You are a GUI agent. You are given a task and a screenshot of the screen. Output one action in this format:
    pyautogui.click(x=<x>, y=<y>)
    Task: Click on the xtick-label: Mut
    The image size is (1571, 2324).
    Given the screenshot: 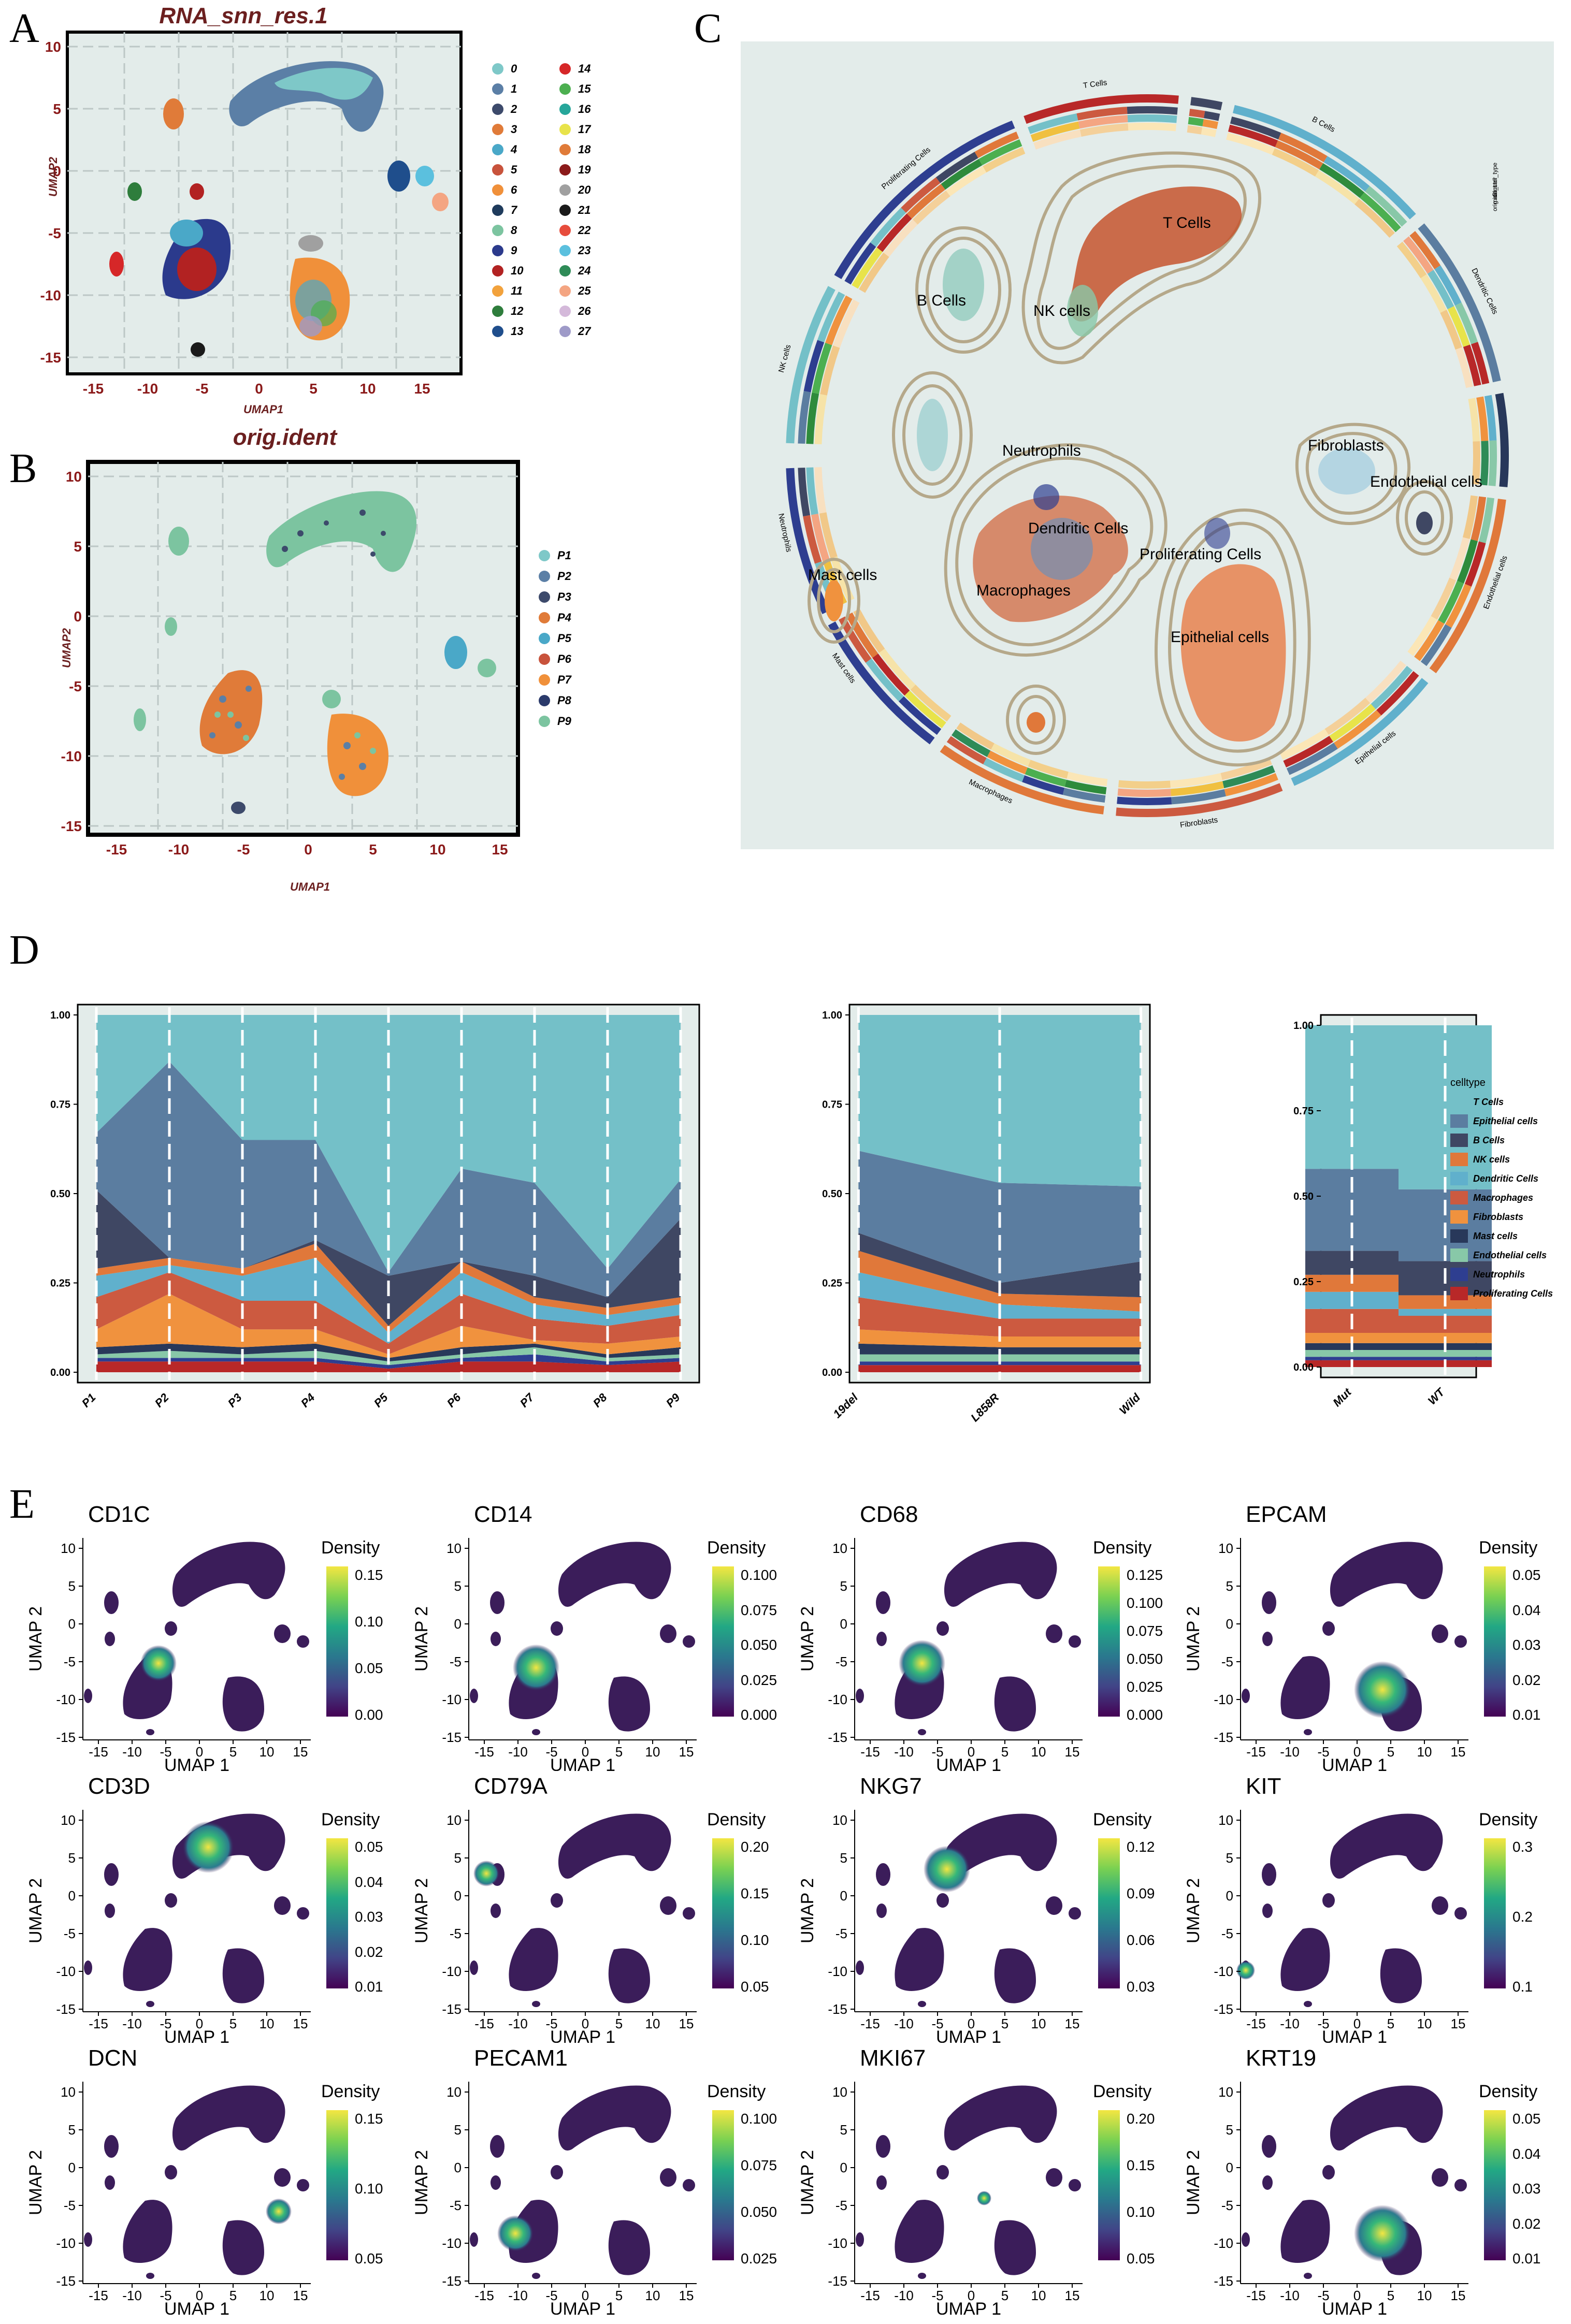 What is the action you would take?
    pyautogui.click(x=1342, y=1397)
    